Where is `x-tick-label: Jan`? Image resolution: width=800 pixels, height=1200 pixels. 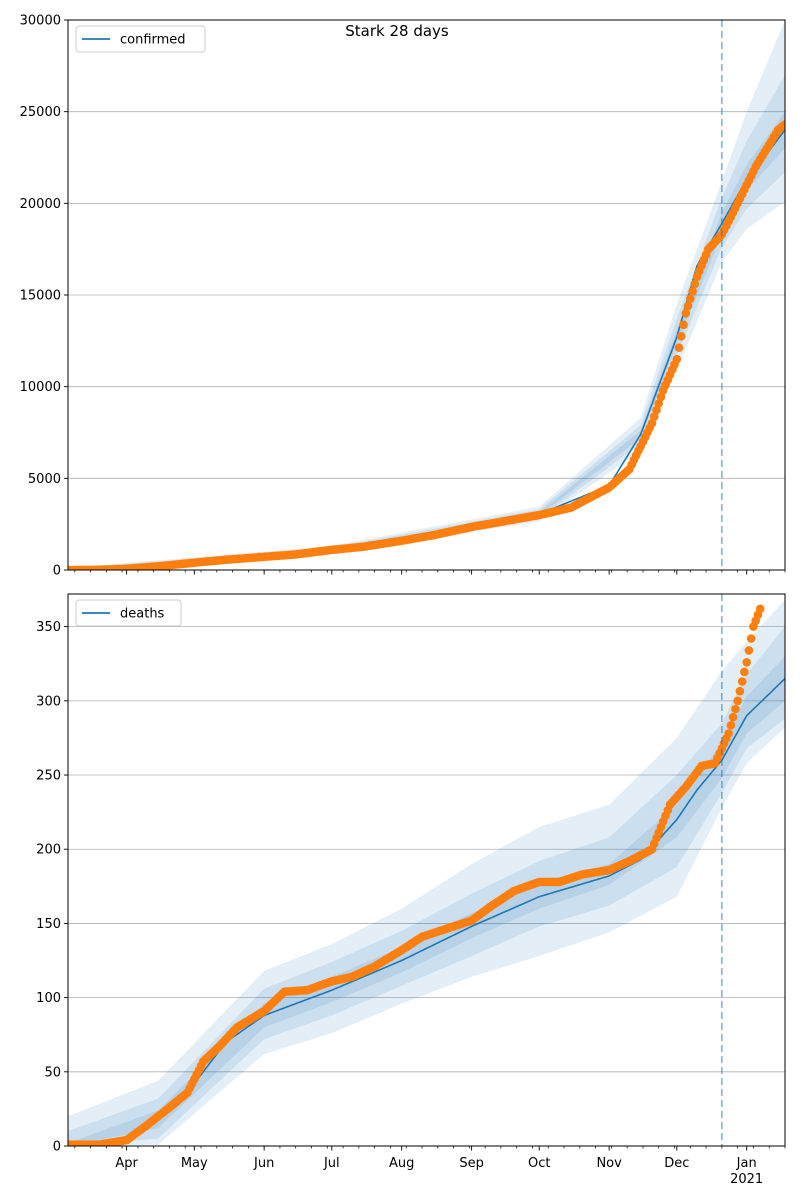 x-tick-label: Jan is located at coordinates (746, 1163).